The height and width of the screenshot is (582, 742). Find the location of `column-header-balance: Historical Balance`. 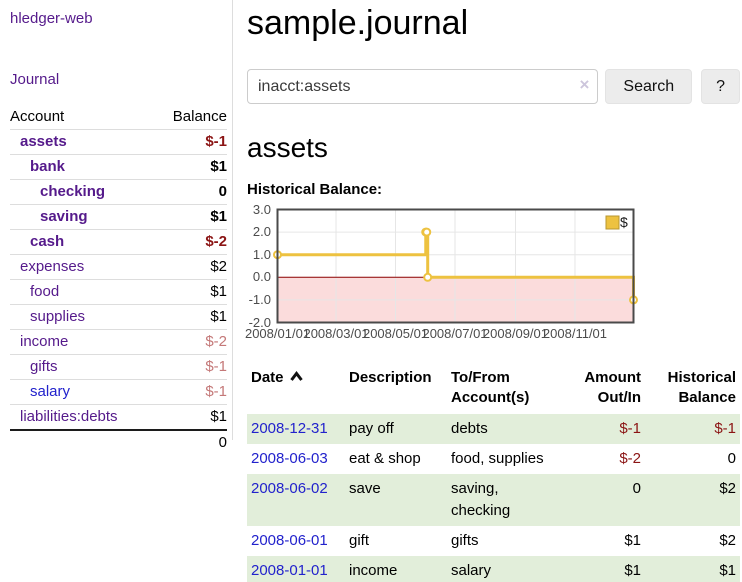

column-header-balance: Historical Balance is located at coordinates (701, 387).